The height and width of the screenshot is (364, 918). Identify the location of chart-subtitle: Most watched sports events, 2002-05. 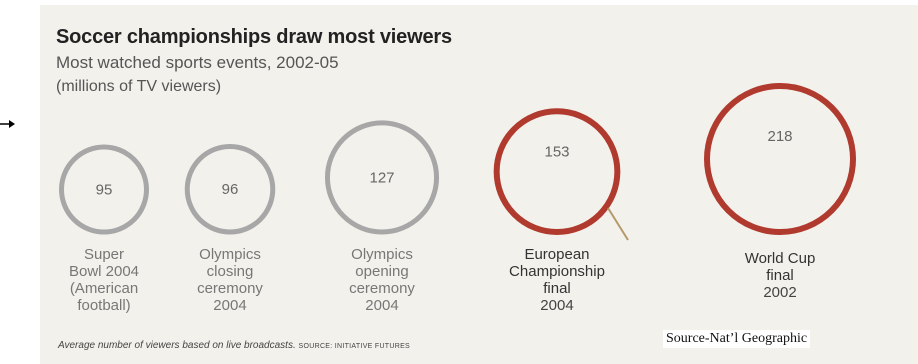
(197, 62).